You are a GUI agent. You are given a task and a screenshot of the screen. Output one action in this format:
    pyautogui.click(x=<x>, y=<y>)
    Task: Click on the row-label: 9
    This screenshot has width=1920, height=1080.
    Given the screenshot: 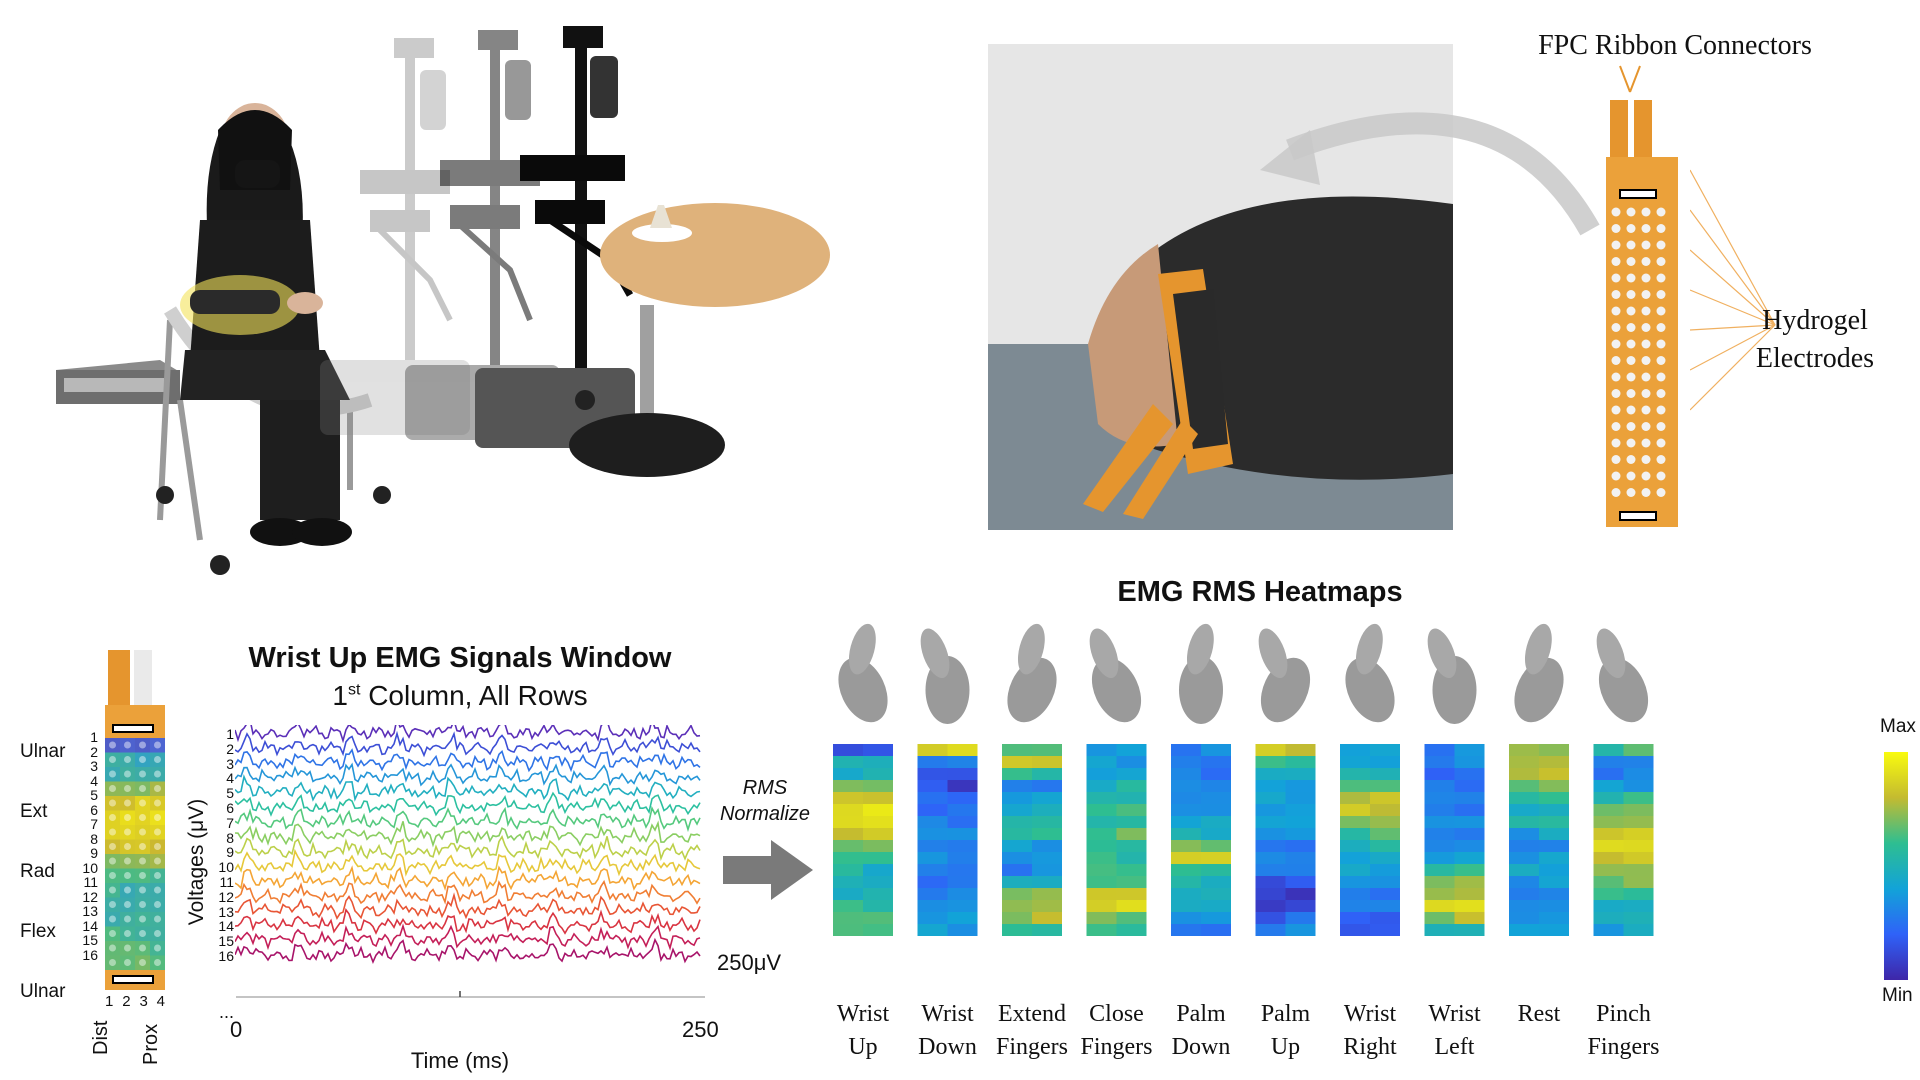 What is the action you would take?
    pyautogui.click(x=94, y=853)
    